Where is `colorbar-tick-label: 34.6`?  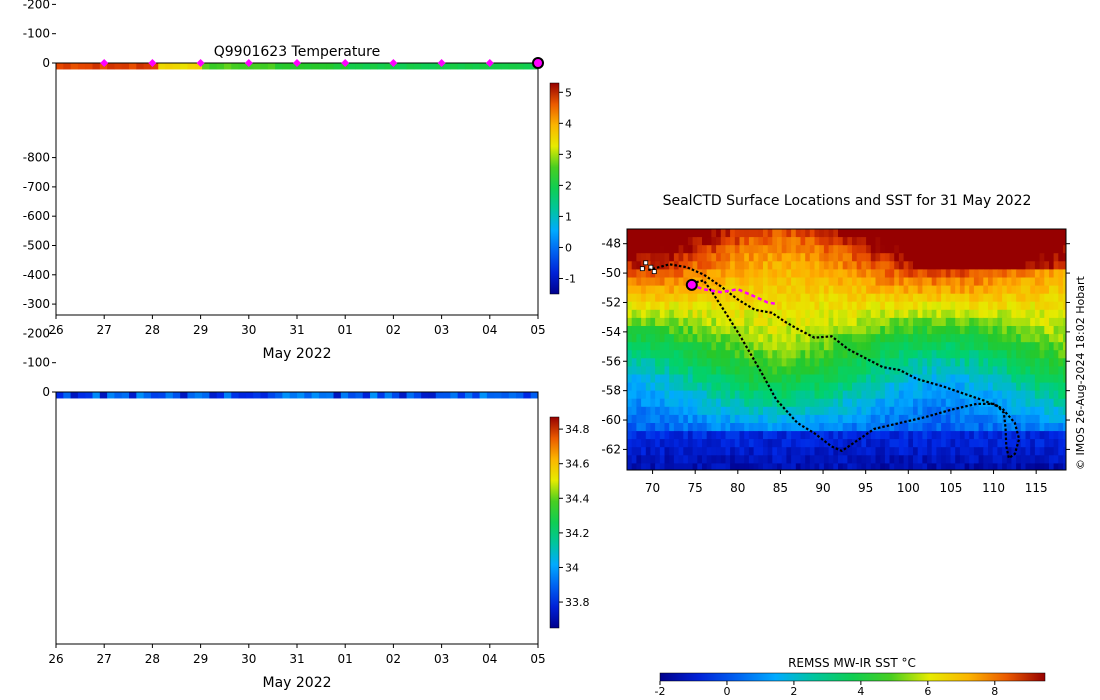 colorbar-tick-label: 34.6 is located at coordinates (577, 464).